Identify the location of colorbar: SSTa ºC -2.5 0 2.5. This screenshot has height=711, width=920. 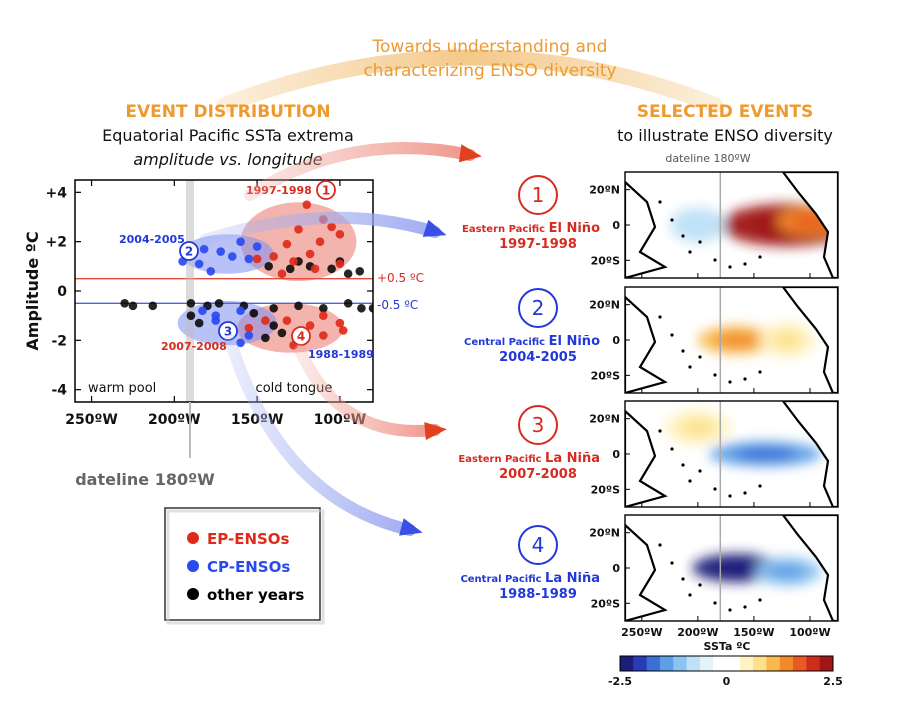
(725, 664).